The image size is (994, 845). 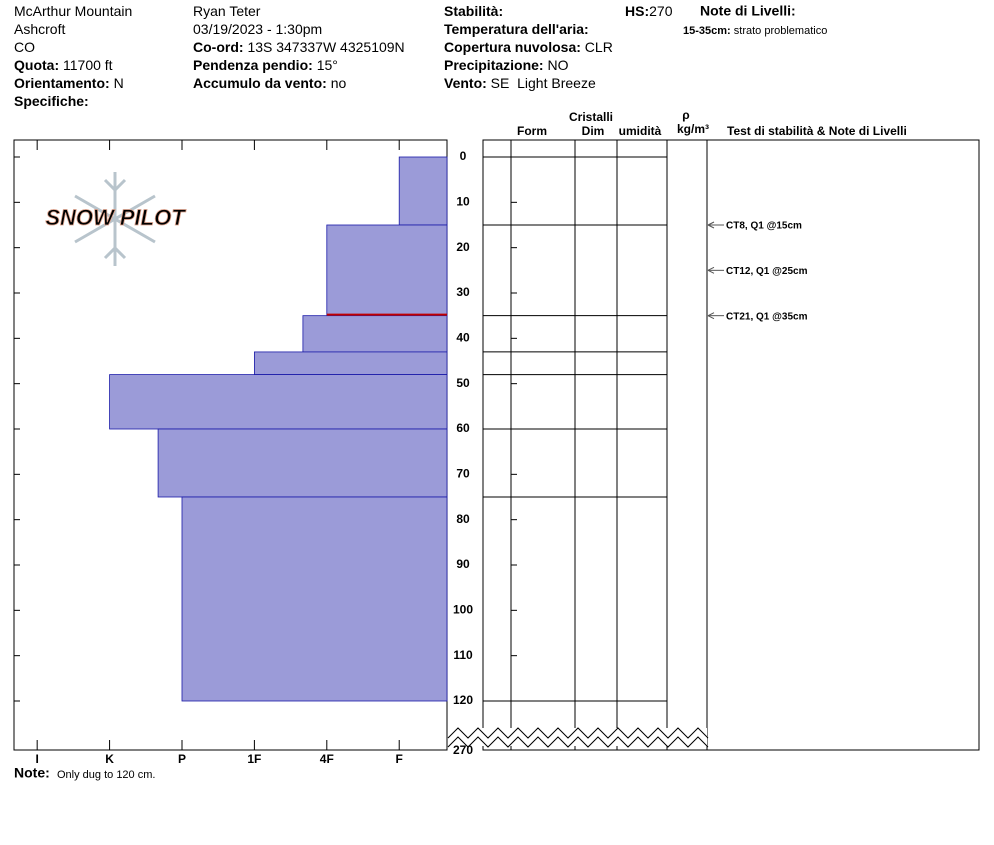 What do you see at coordinates (463, 519) in the screenshot?
I see `y-tick-label: 80` at bounding box center [463, 519].